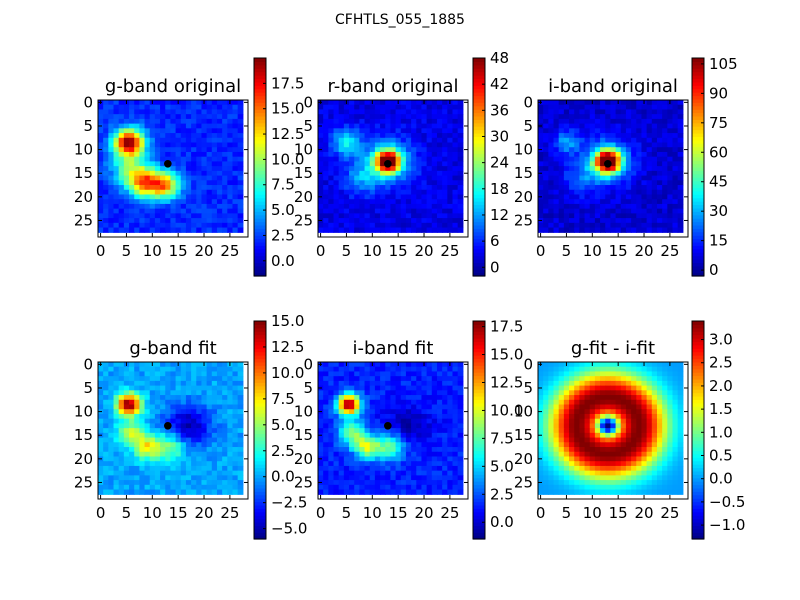  Describe the element at coordinates (283, 185) in the screenshot. I see `colorbar-tick-label: 7.5` at that location.